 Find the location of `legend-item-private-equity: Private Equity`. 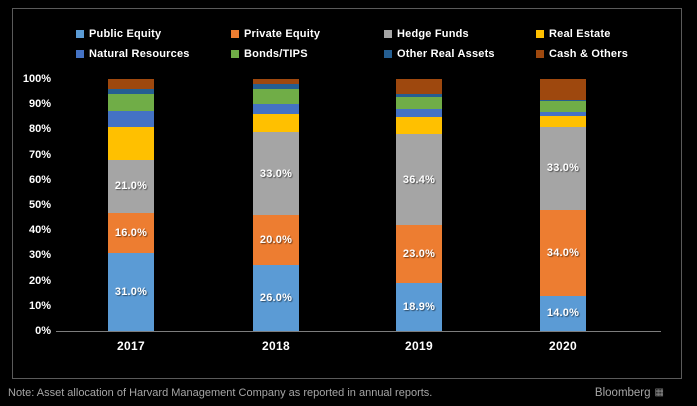

legend-item-private-equity: Private Equity is located at coordinates (307, 33).